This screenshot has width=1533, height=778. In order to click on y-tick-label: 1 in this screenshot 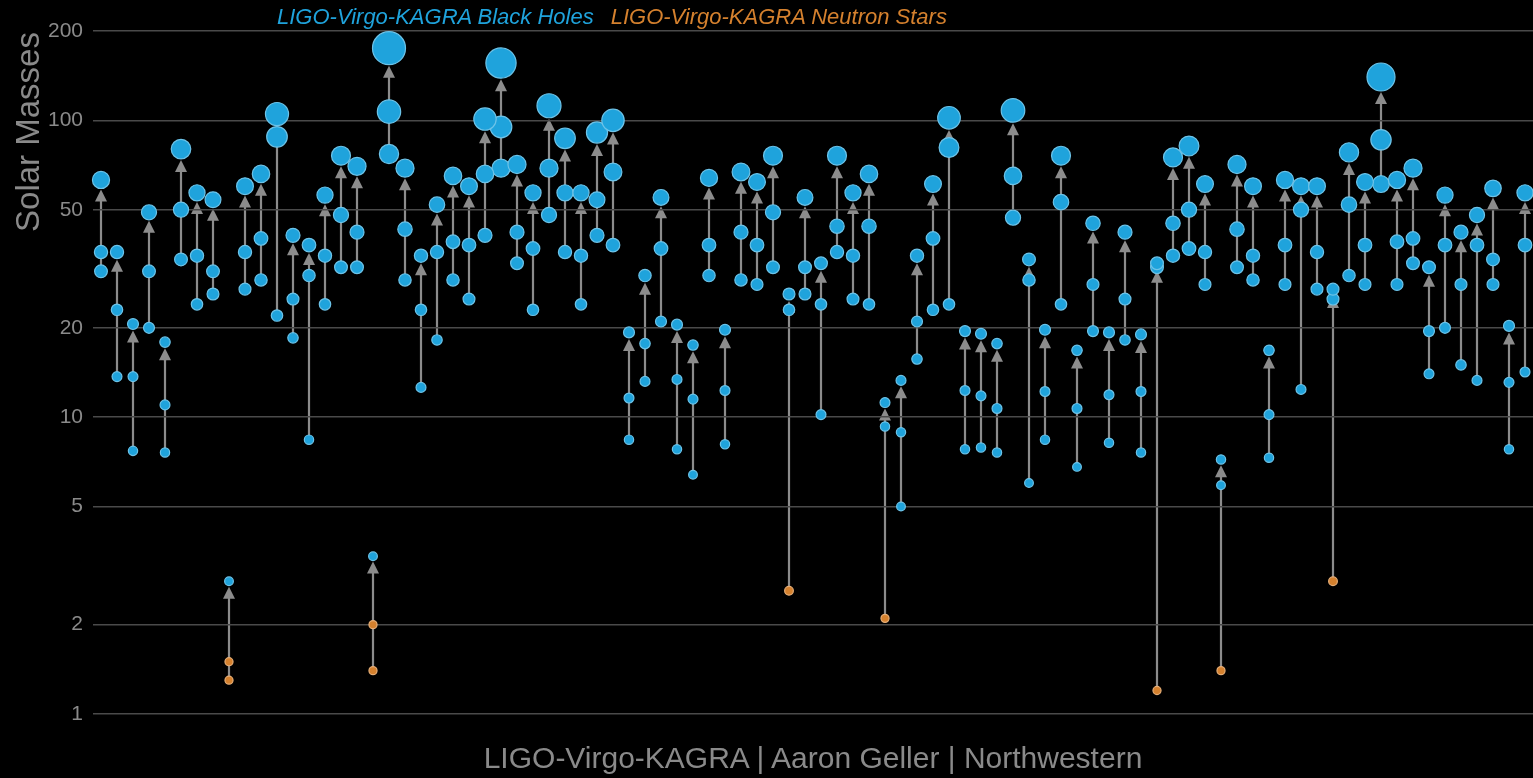, I will do `click(77, 712)`.